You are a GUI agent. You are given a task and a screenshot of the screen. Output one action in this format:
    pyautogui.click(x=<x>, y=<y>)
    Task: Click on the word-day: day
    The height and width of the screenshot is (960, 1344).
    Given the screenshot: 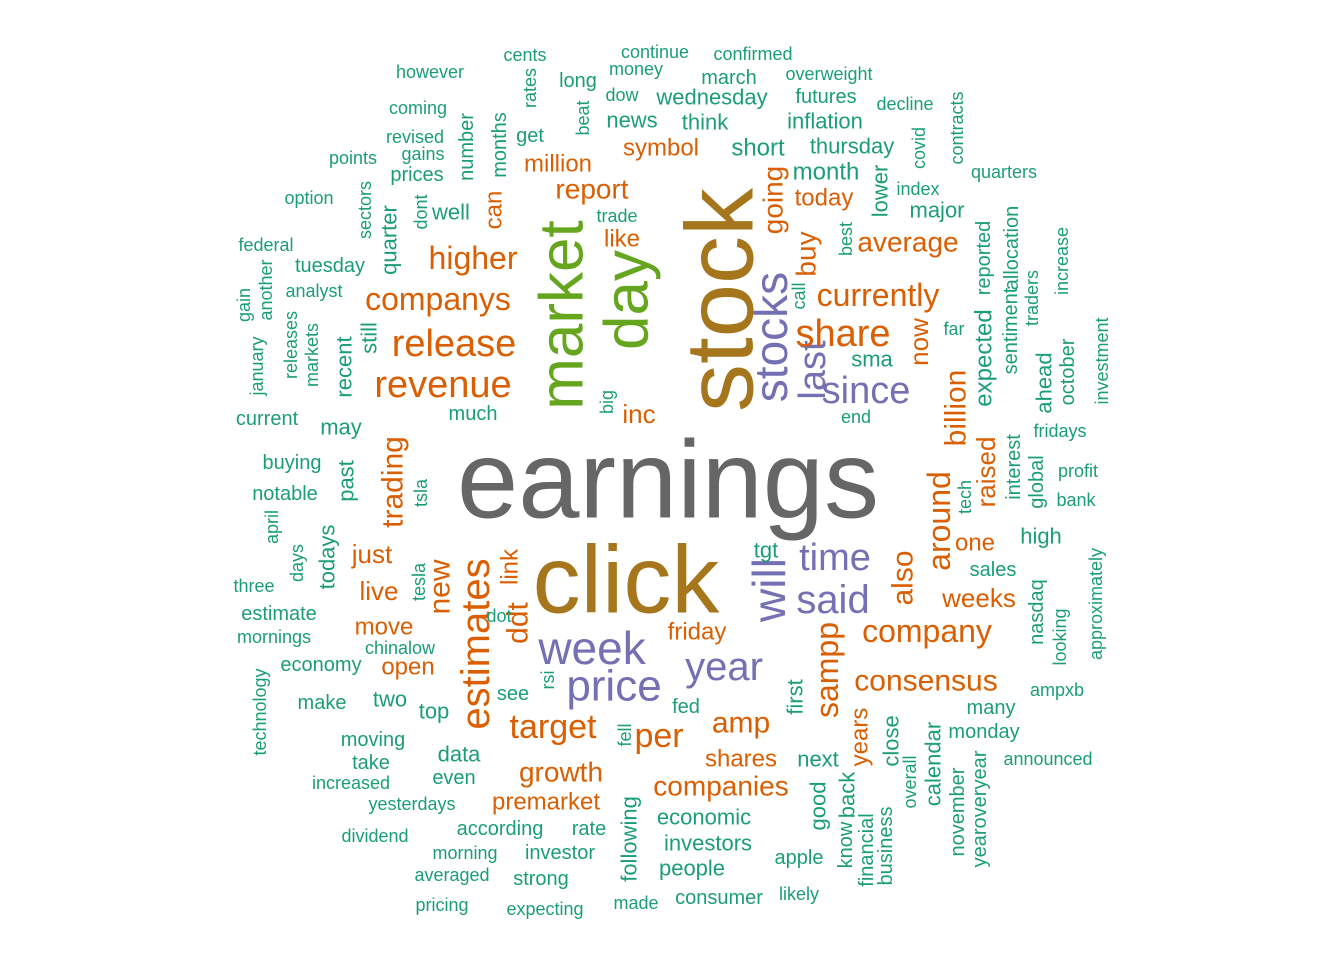 What is the action you would take?
    pyautogui.click(x=627, y=300)
    